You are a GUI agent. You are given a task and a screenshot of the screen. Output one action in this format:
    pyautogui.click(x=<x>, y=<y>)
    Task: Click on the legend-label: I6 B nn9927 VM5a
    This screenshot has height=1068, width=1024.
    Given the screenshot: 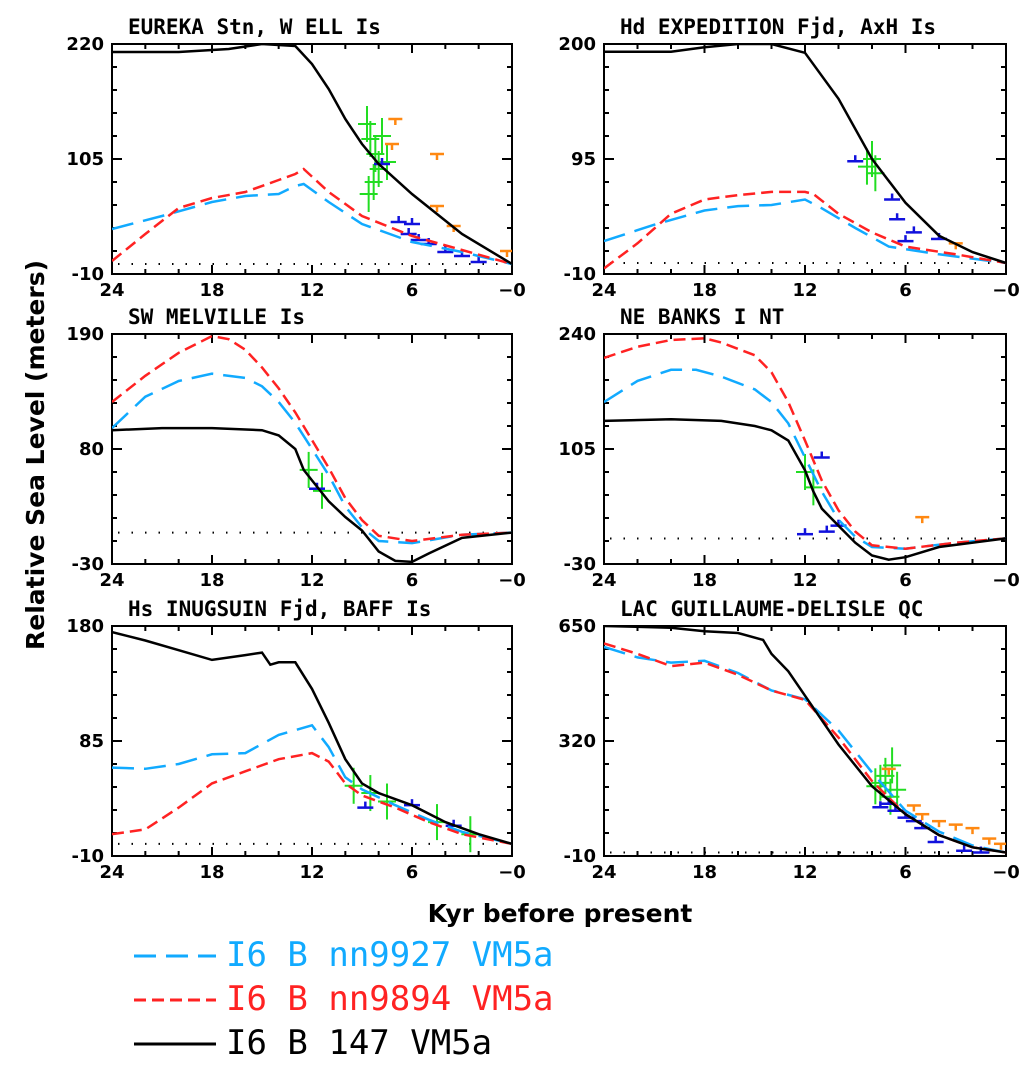 What is the action you would take?
    pyautogui.click(x=390, y=955)
    